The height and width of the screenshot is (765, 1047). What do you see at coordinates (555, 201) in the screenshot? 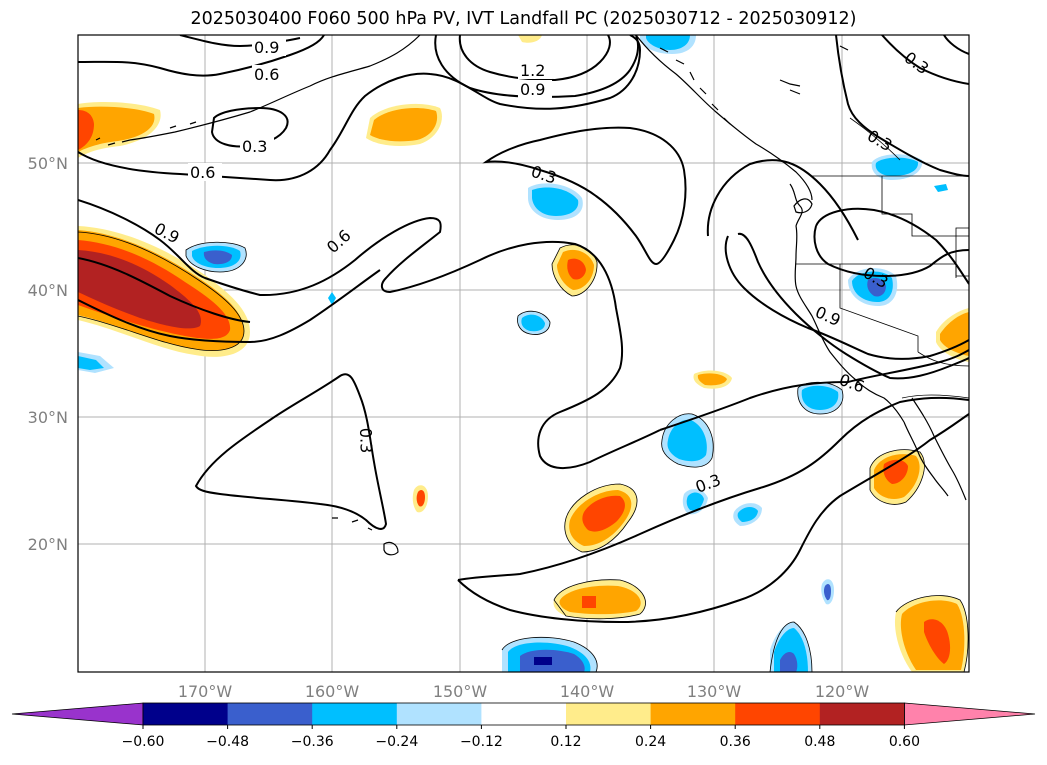
I see `ivt-fill-blue-mid-north-core` at bounding box center [555, 201].